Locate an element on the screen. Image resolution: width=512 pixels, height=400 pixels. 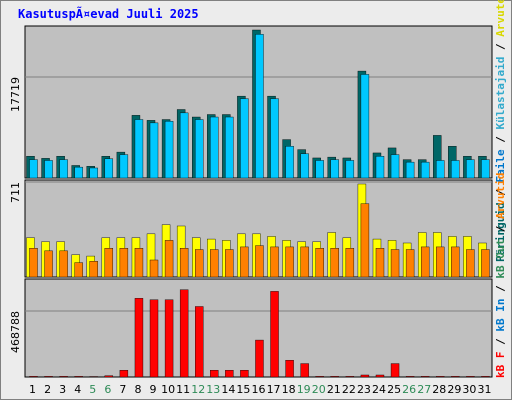
x-tick-label: 11 is located at coordinates (183, 389).